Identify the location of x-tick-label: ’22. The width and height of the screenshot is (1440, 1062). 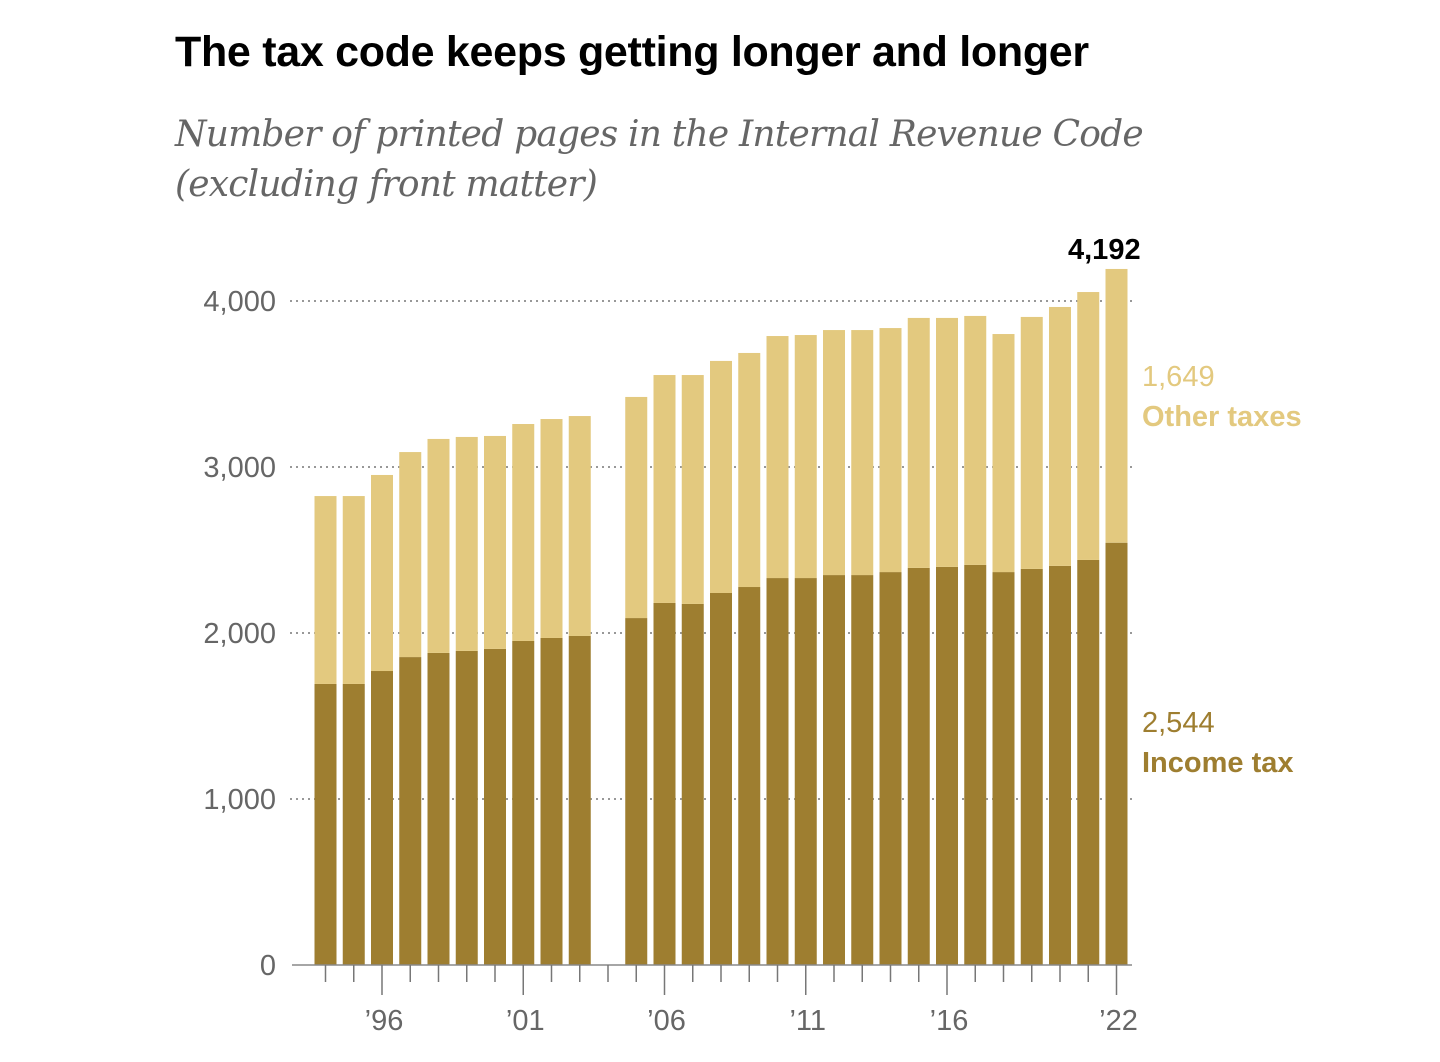
(1118, 1021).